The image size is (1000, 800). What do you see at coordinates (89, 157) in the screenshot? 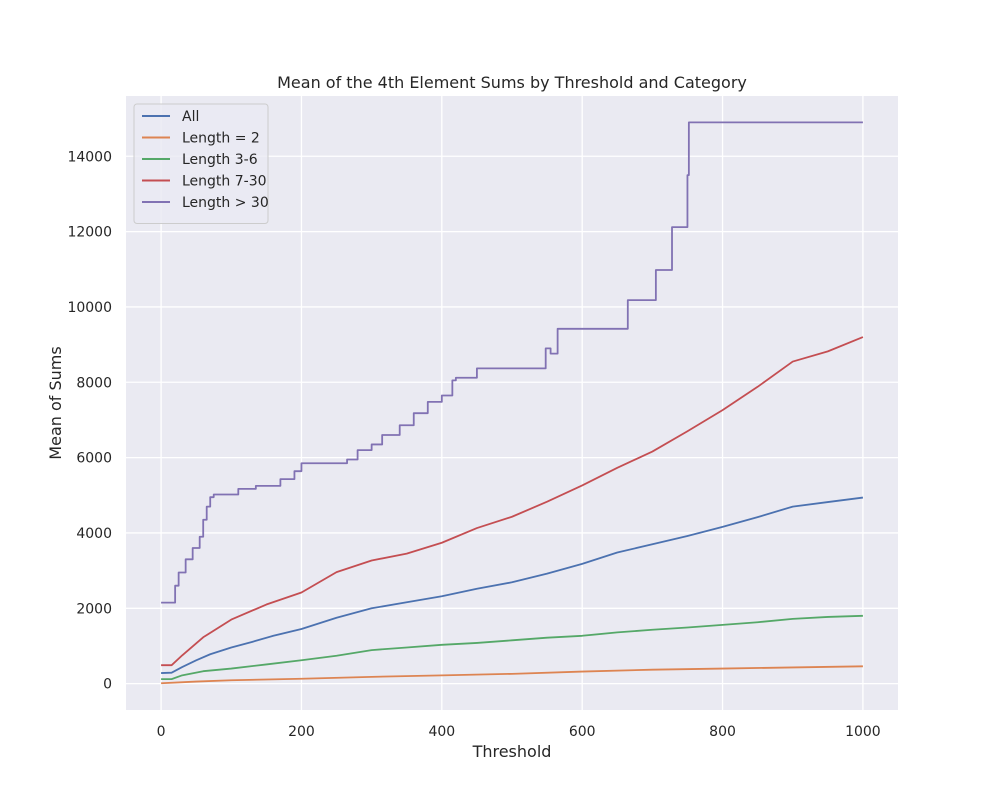
I see `y-tick-label: 14000` at bounding box center [89, 157].